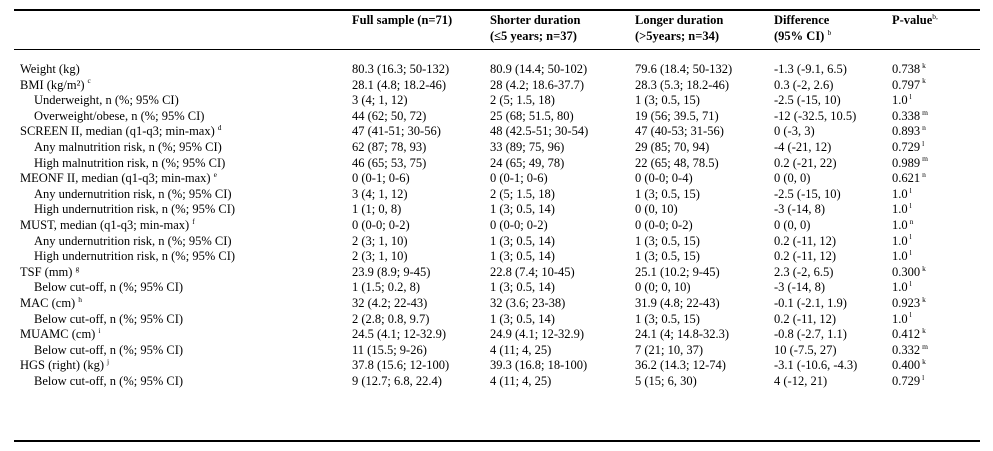 This screenshot has height=451, width=993. Describe the element at coordinates (396, 131) in the screenshot. I see `cell-full-sample: 47 (41-51; 30-56)` at that location.